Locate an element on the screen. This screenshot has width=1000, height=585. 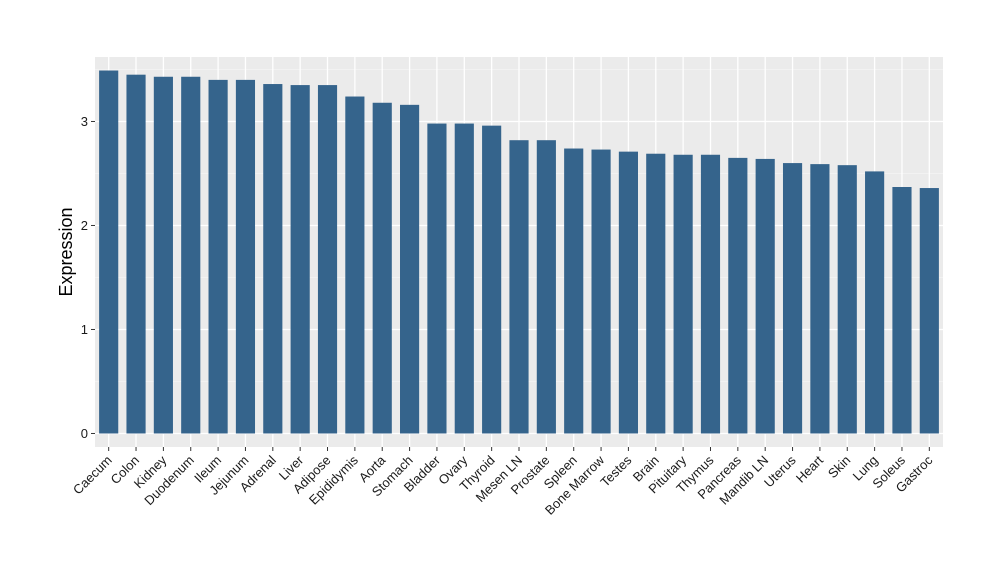
x-tick-label: Uterus is located at coordinates (780, 471).